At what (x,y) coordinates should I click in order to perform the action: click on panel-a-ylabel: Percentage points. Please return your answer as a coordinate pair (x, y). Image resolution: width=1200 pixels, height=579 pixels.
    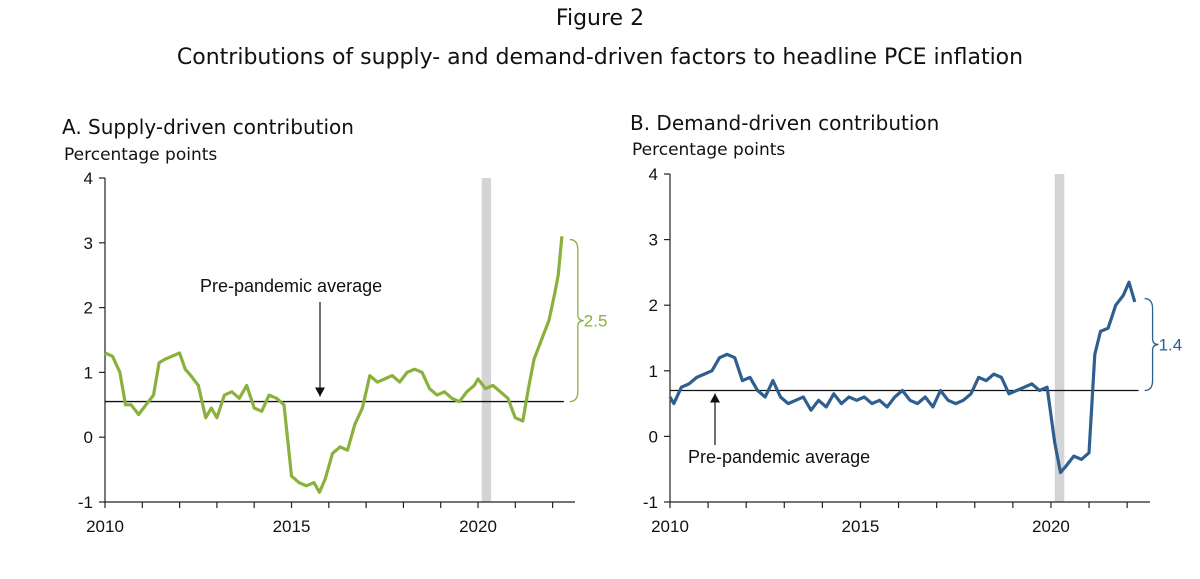
    Looking at the image, I should click on (140, 155).